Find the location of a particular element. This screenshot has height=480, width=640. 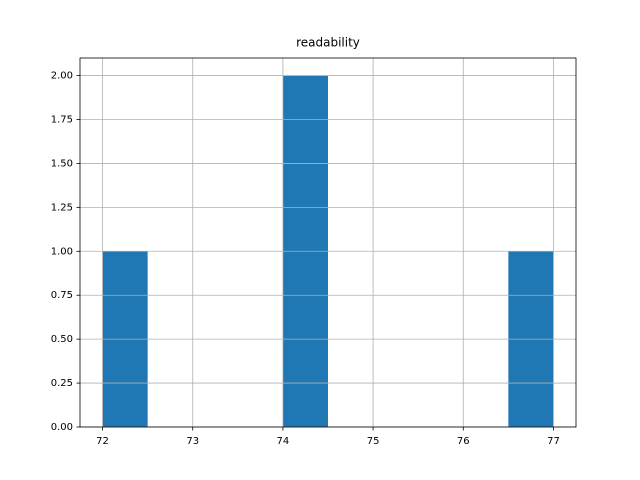

y-tick-label: 2.00 is located at coordinates (62, 76).